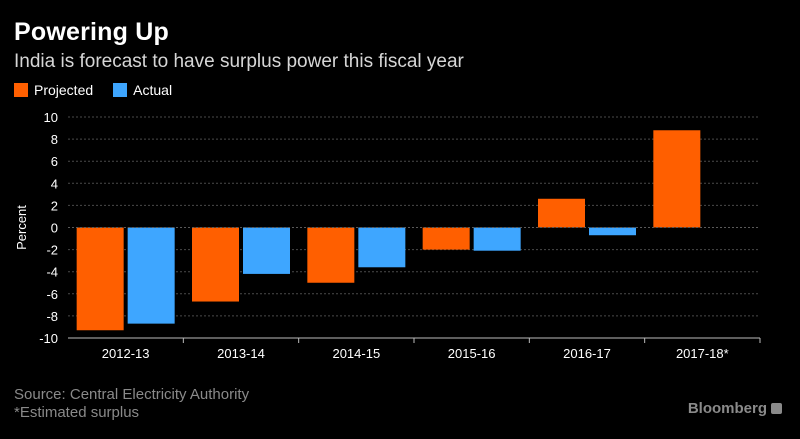 The image size is (800, 439). Describe the element at coordinates (120, 90) in the screenshot. I see `legend-swatch-actual` at that location.